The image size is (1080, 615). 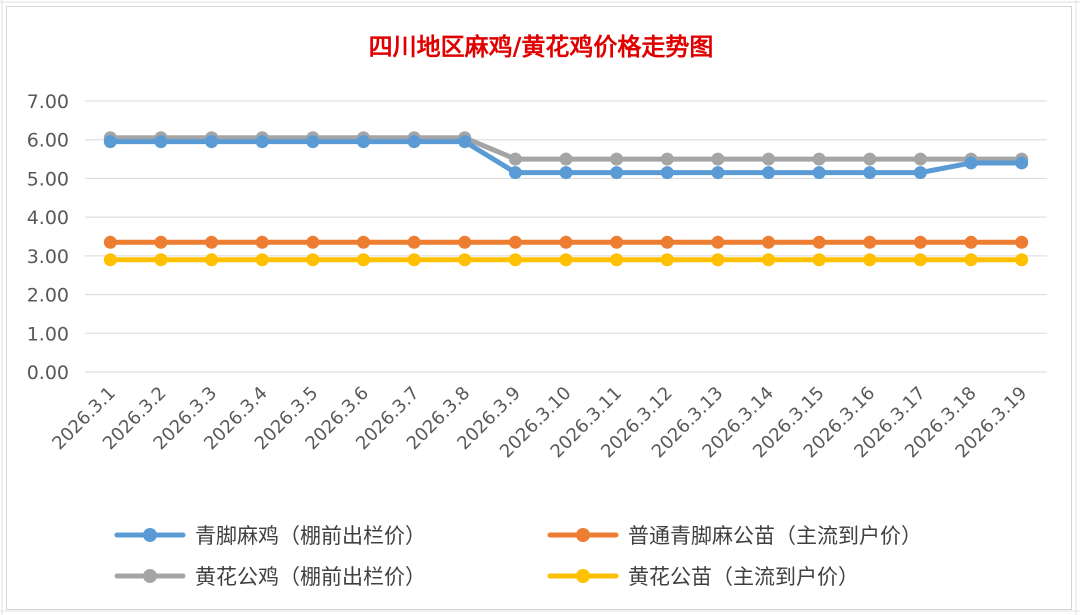 I want to click on y-tick-label: 3.00, so click(x=48, y=257).